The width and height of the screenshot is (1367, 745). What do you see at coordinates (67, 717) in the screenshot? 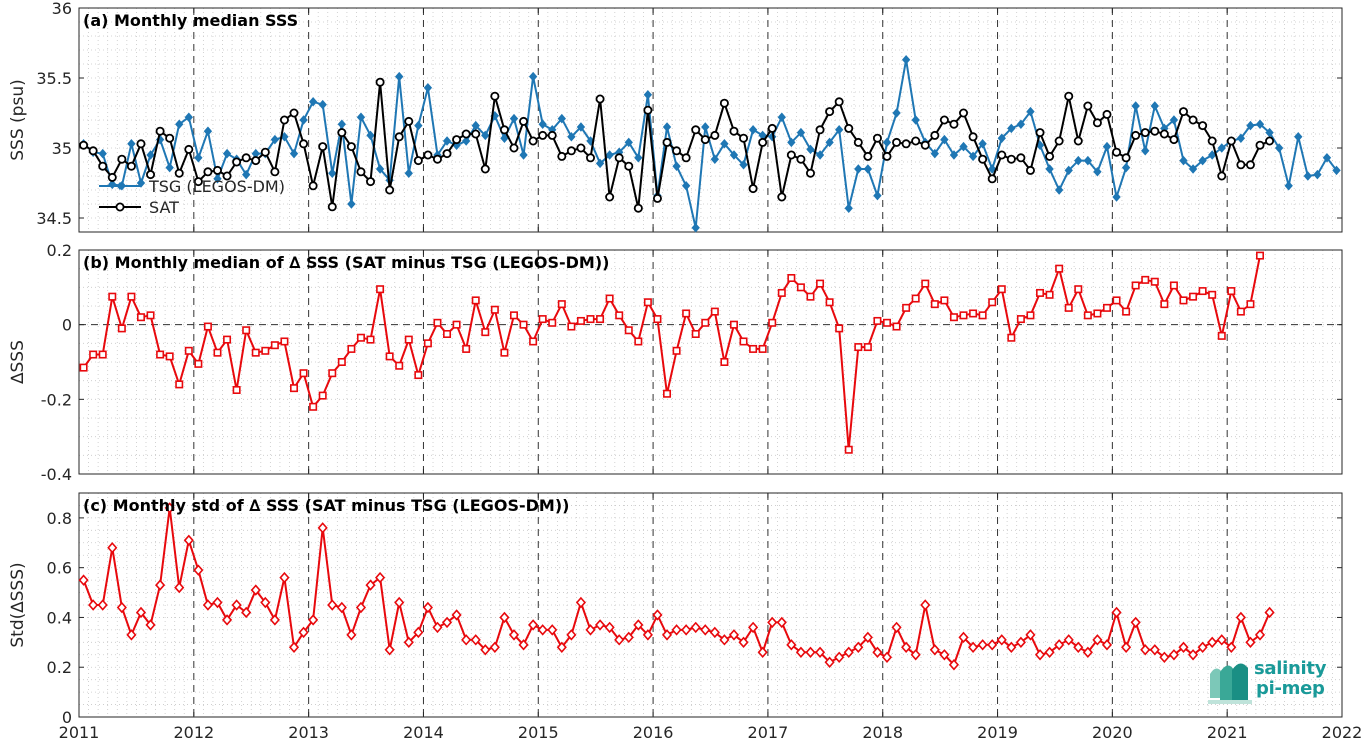
I see `y-tick-label: 0` at bounding box center [67, 717].